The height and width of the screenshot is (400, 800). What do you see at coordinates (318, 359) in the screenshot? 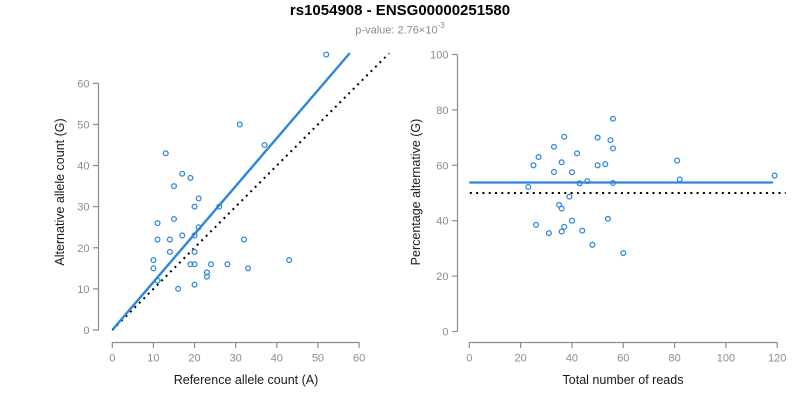
I see `x-tick-label: 50` at bounding box center [318, 359].